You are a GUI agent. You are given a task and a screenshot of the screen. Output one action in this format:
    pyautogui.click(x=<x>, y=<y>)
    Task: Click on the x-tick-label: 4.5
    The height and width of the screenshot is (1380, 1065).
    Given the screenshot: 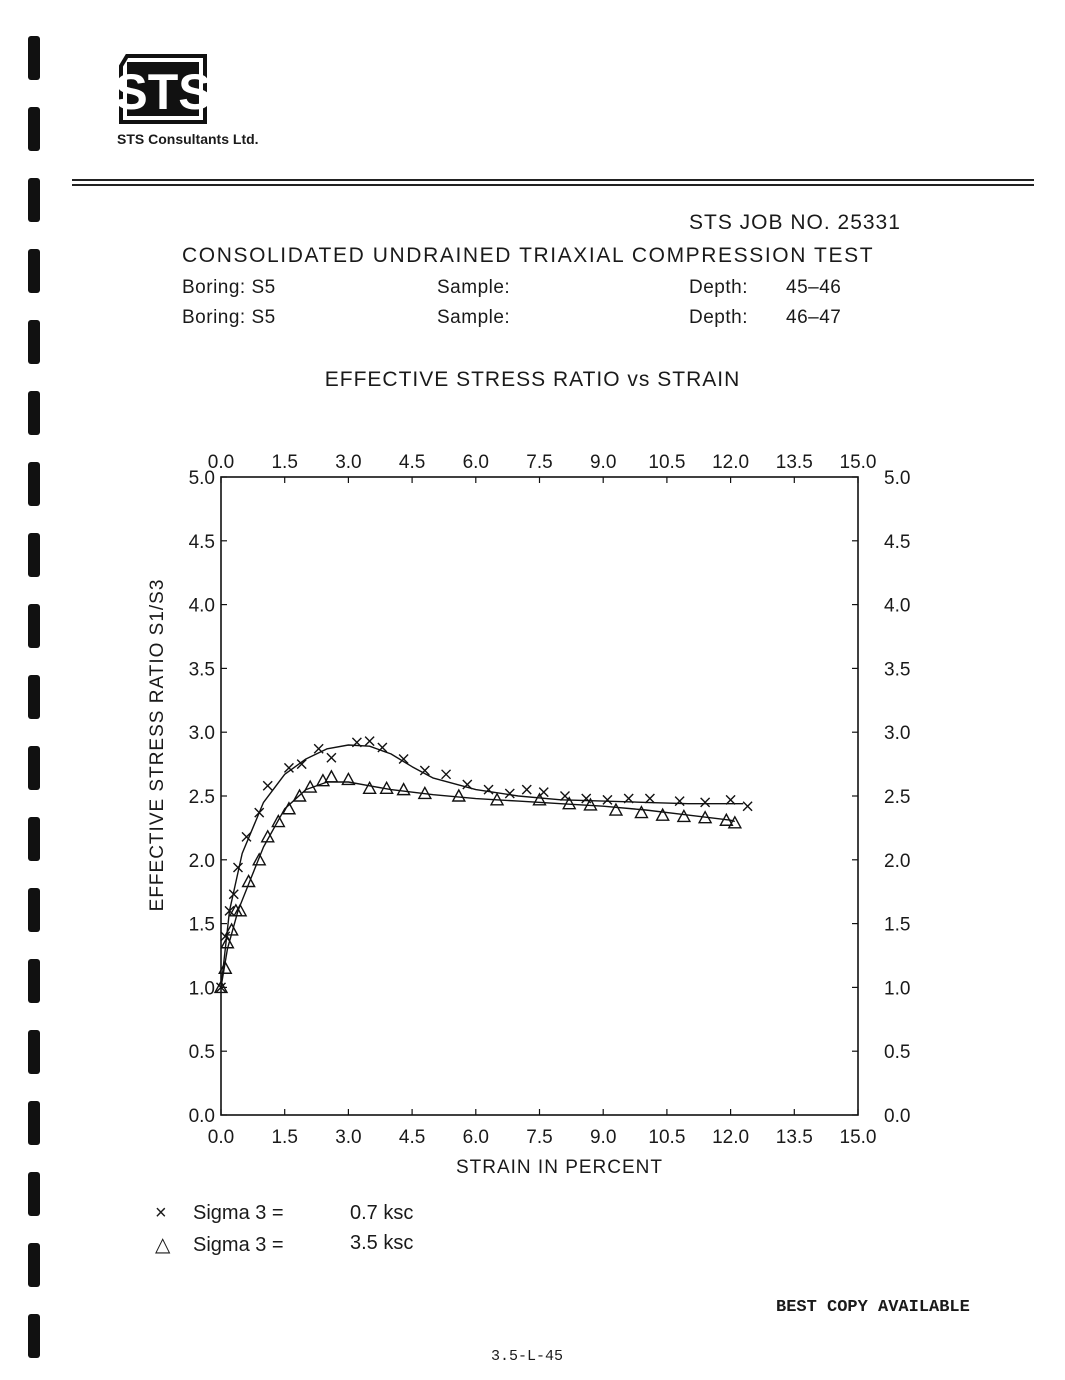 What is the action you would take?
    pyautogui.click(x=412, y=1137)
    